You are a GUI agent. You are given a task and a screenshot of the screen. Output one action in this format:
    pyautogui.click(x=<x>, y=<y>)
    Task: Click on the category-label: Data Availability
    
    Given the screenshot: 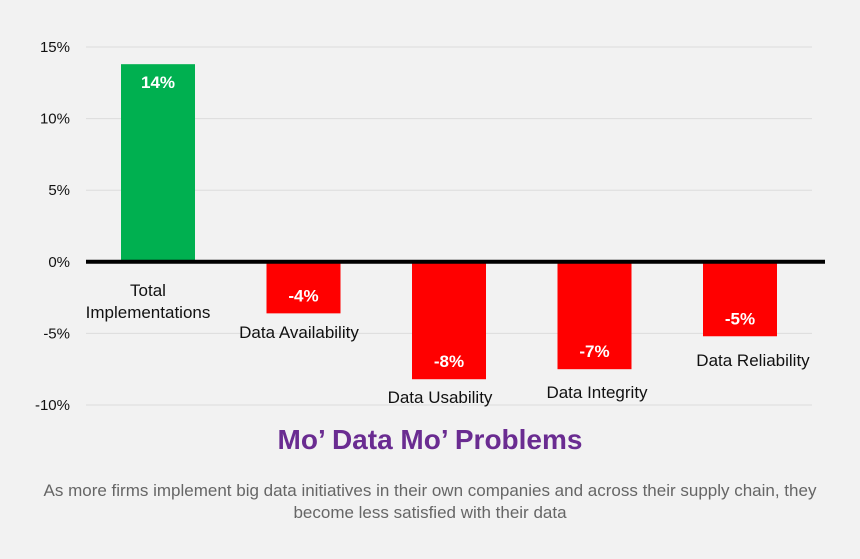 What is the action you would take?
    pyautogui.click(x=299, y=332)
    